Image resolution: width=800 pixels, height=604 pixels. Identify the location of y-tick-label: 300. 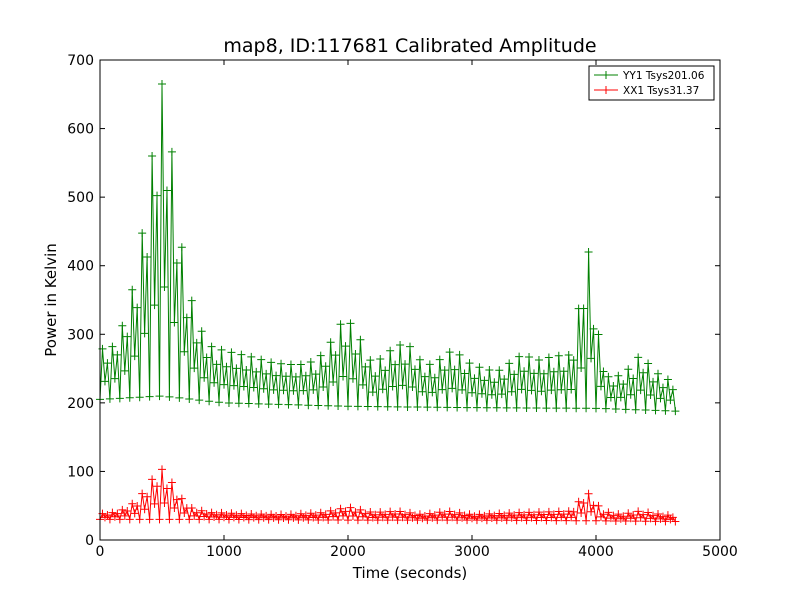
(80, 335).